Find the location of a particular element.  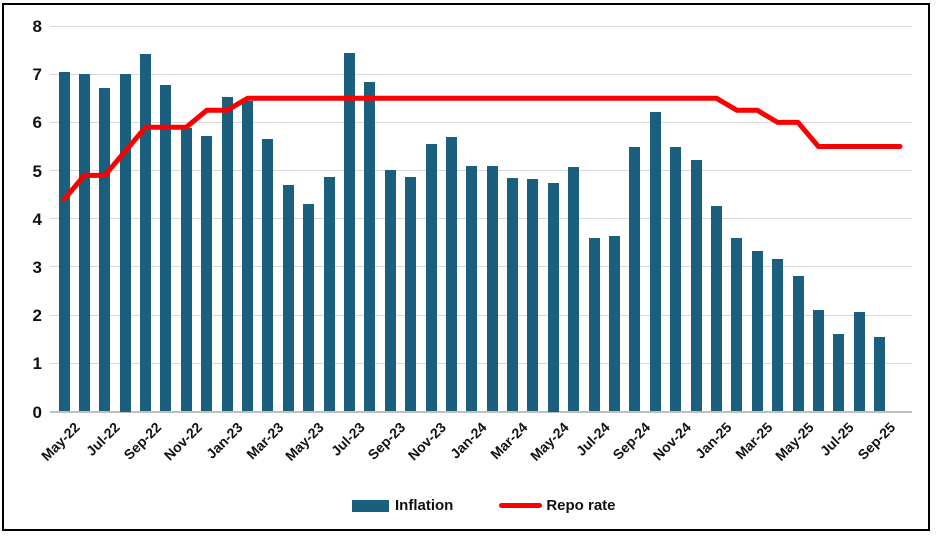

y-axis-label-4: 4 is located at coordinates (37, 219).